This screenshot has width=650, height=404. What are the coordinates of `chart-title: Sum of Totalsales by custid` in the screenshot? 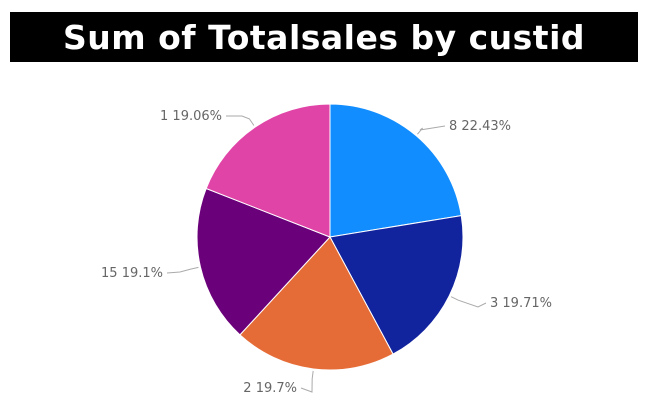 It's located at (324, 37).